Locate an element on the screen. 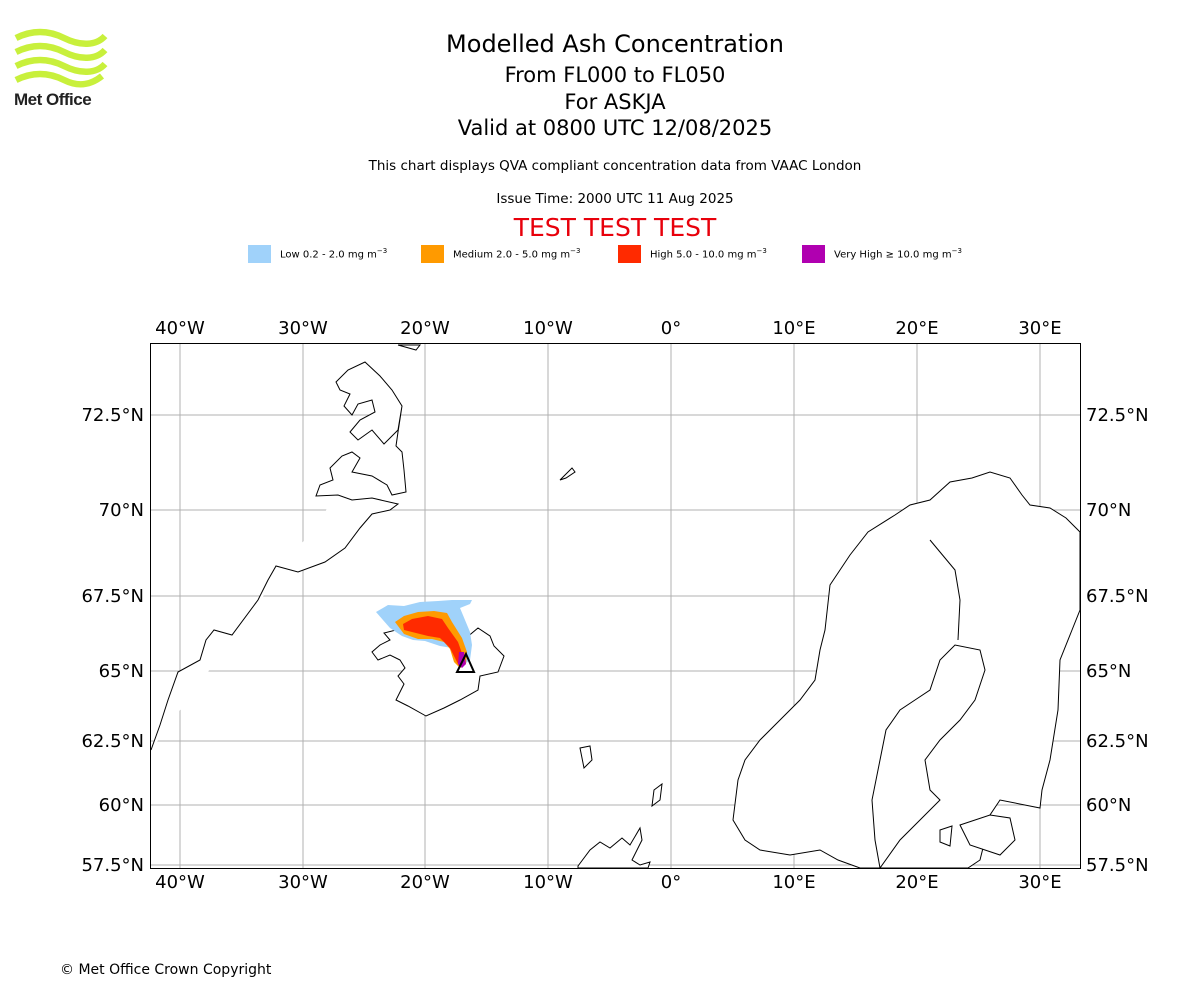 The image size is (1200, 1000). finland-border is located at coordinates (945, 590).